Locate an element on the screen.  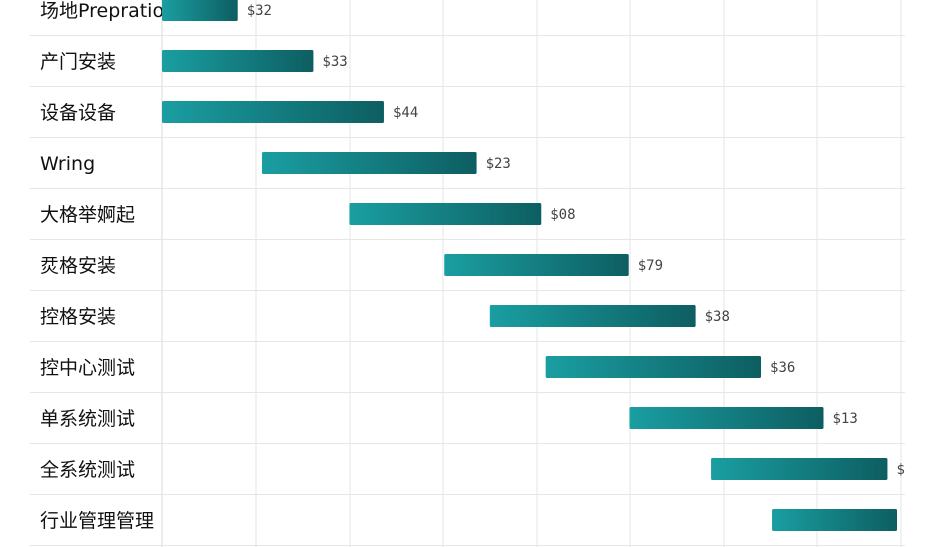
value-label: $08 is located at coordinates (562, 215).